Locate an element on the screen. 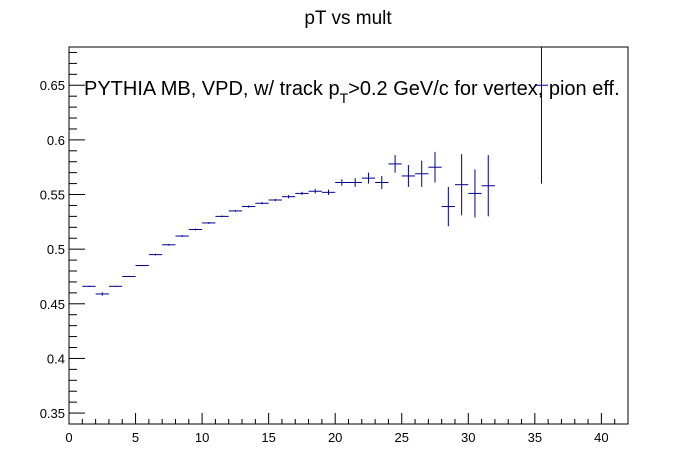 The image size is (696, 472). y-tick-label: 0.35 is located at coordinates (52, 413).